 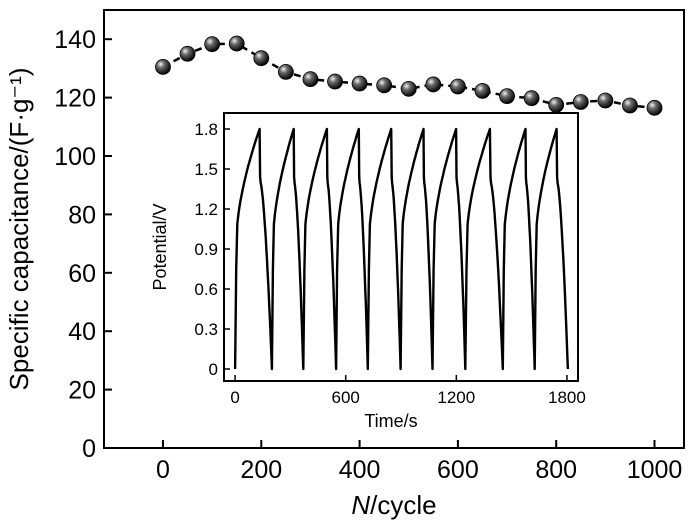 I want to click on inset-y-tick-label: 1.8, so click(x=206, y=129).